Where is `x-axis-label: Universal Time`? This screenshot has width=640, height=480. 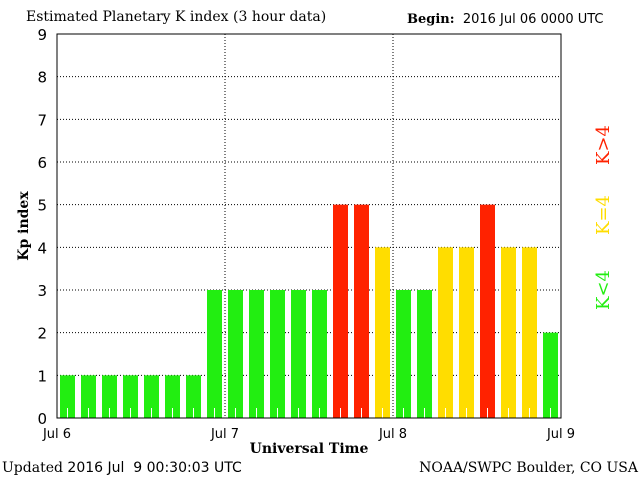
x-axis-label: Universal Time is located at coordinates (309, 449).